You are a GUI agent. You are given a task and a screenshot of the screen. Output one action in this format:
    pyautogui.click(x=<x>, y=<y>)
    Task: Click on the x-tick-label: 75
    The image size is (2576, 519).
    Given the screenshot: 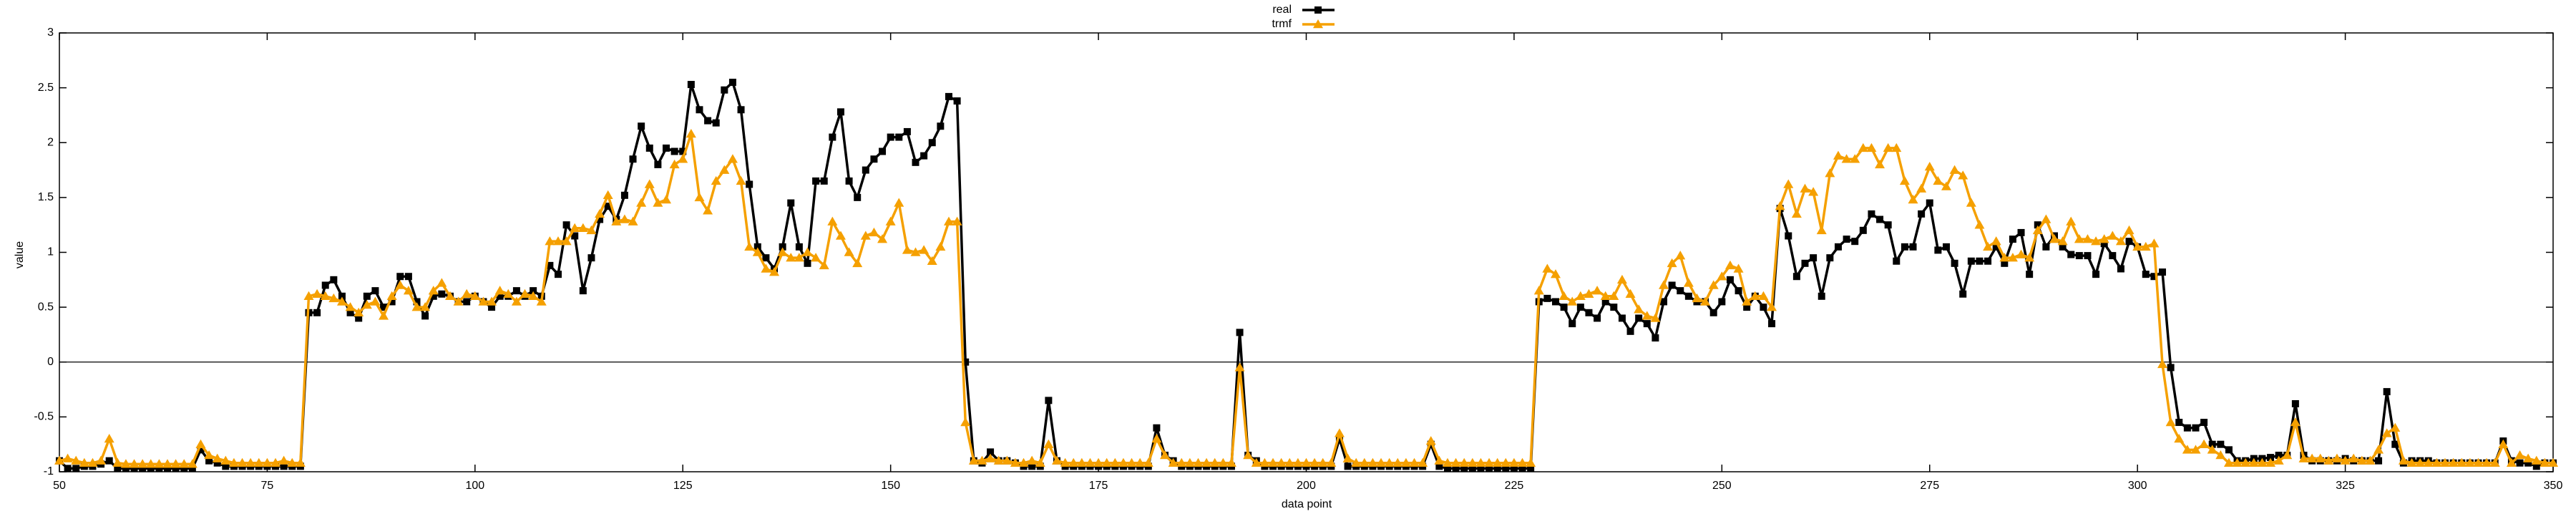 What is the action you would take?
    pyautogui.click(x=267, y=486)
    